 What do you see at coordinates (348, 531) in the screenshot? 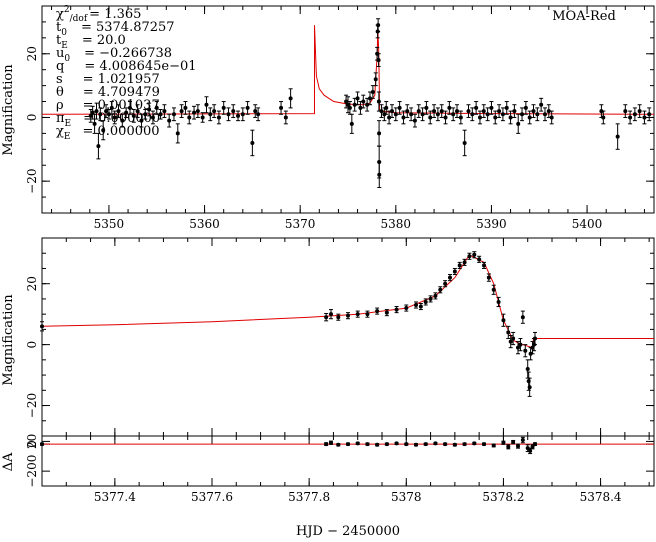
I see `x-axis-label: HJD − 2450000` at bounding box center [348, 531].